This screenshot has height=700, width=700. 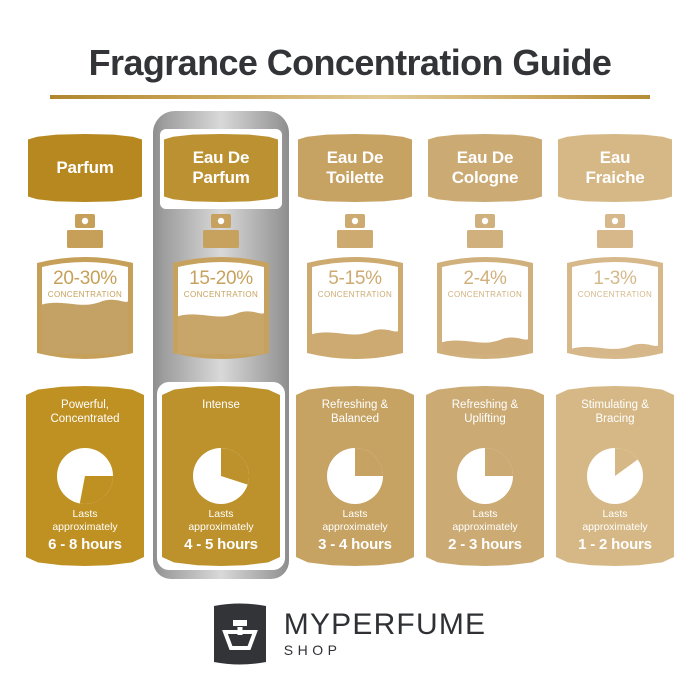 I want to click on bottle-eau-de-toilette: 5-15% CONCENTRATION, so click(x=355, y=288).